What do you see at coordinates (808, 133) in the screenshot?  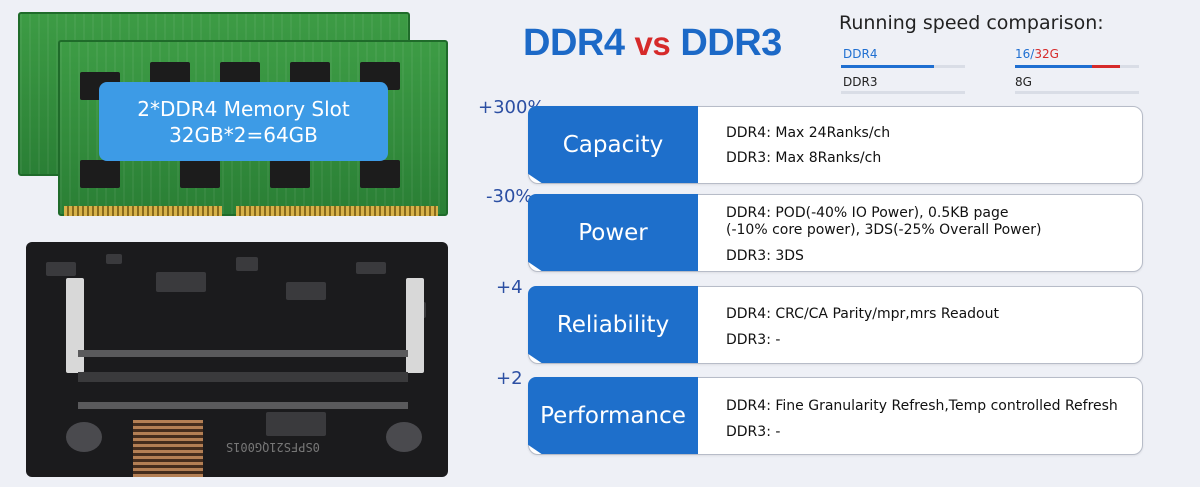 I see `row-capacity-line-1: DDR4: Max 24Ranks/ch` at bounding box center [808, 133].